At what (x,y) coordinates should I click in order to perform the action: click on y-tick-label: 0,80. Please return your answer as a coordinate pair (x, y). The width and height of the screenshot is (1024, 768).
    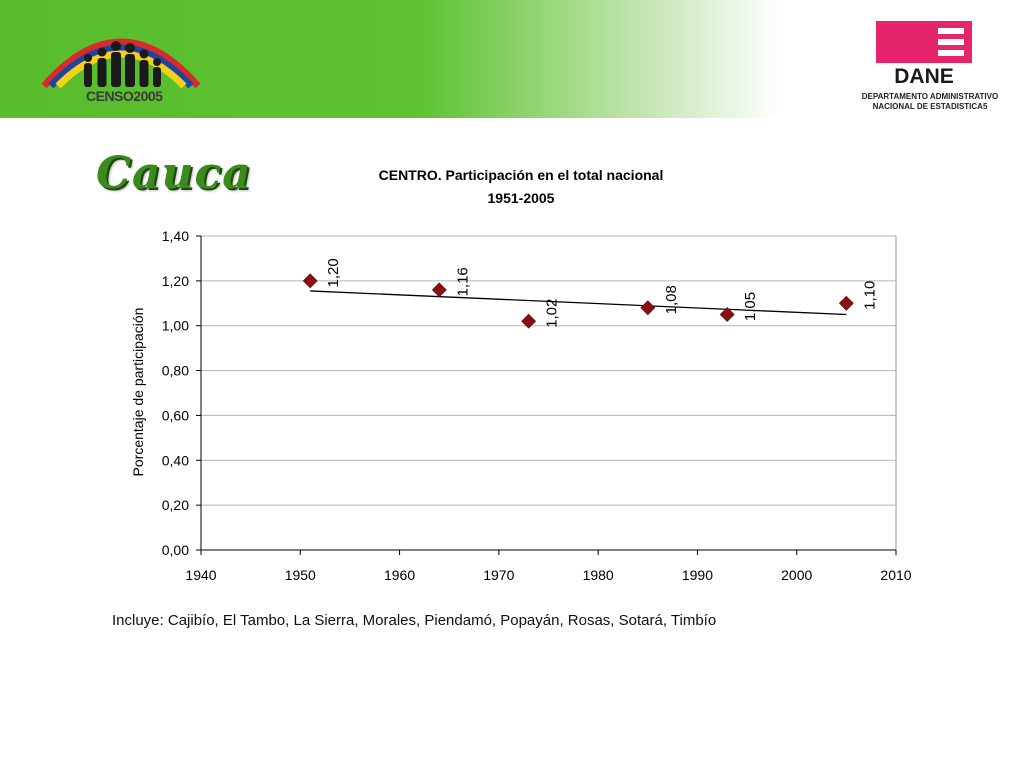
    Looking at the image, I should click on (175, 371).